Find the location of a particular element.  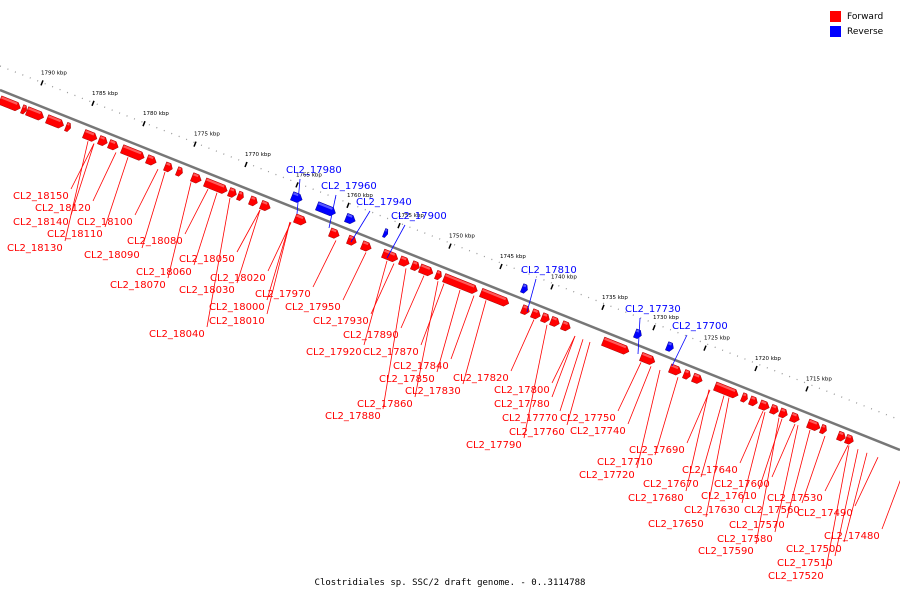

ruler-tick-label: 1780 kbp is located at coordinates (156, 114).